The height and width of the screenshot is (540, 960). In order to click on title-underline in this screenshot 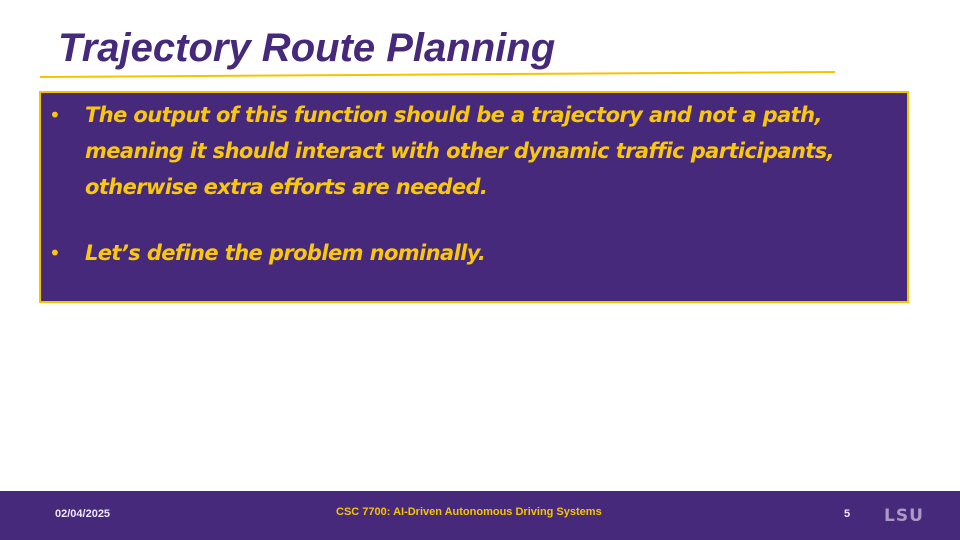, I will do `click(437, 74)`.